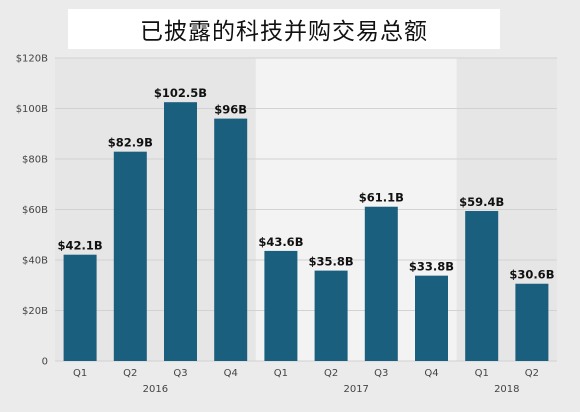 The height and width of the screenshot is (412, 580). What do you see at coordinates (35, 160) in the screenshot?
I see `y-tick-label: $80B` at bounding box center [35, 160].